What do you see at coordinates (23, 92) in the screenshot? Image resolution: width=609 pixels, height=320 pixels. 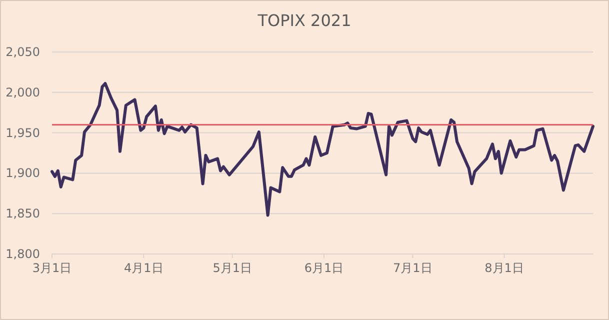 I see `y-tick-label: 2,000` at bounding box center [23, 92].